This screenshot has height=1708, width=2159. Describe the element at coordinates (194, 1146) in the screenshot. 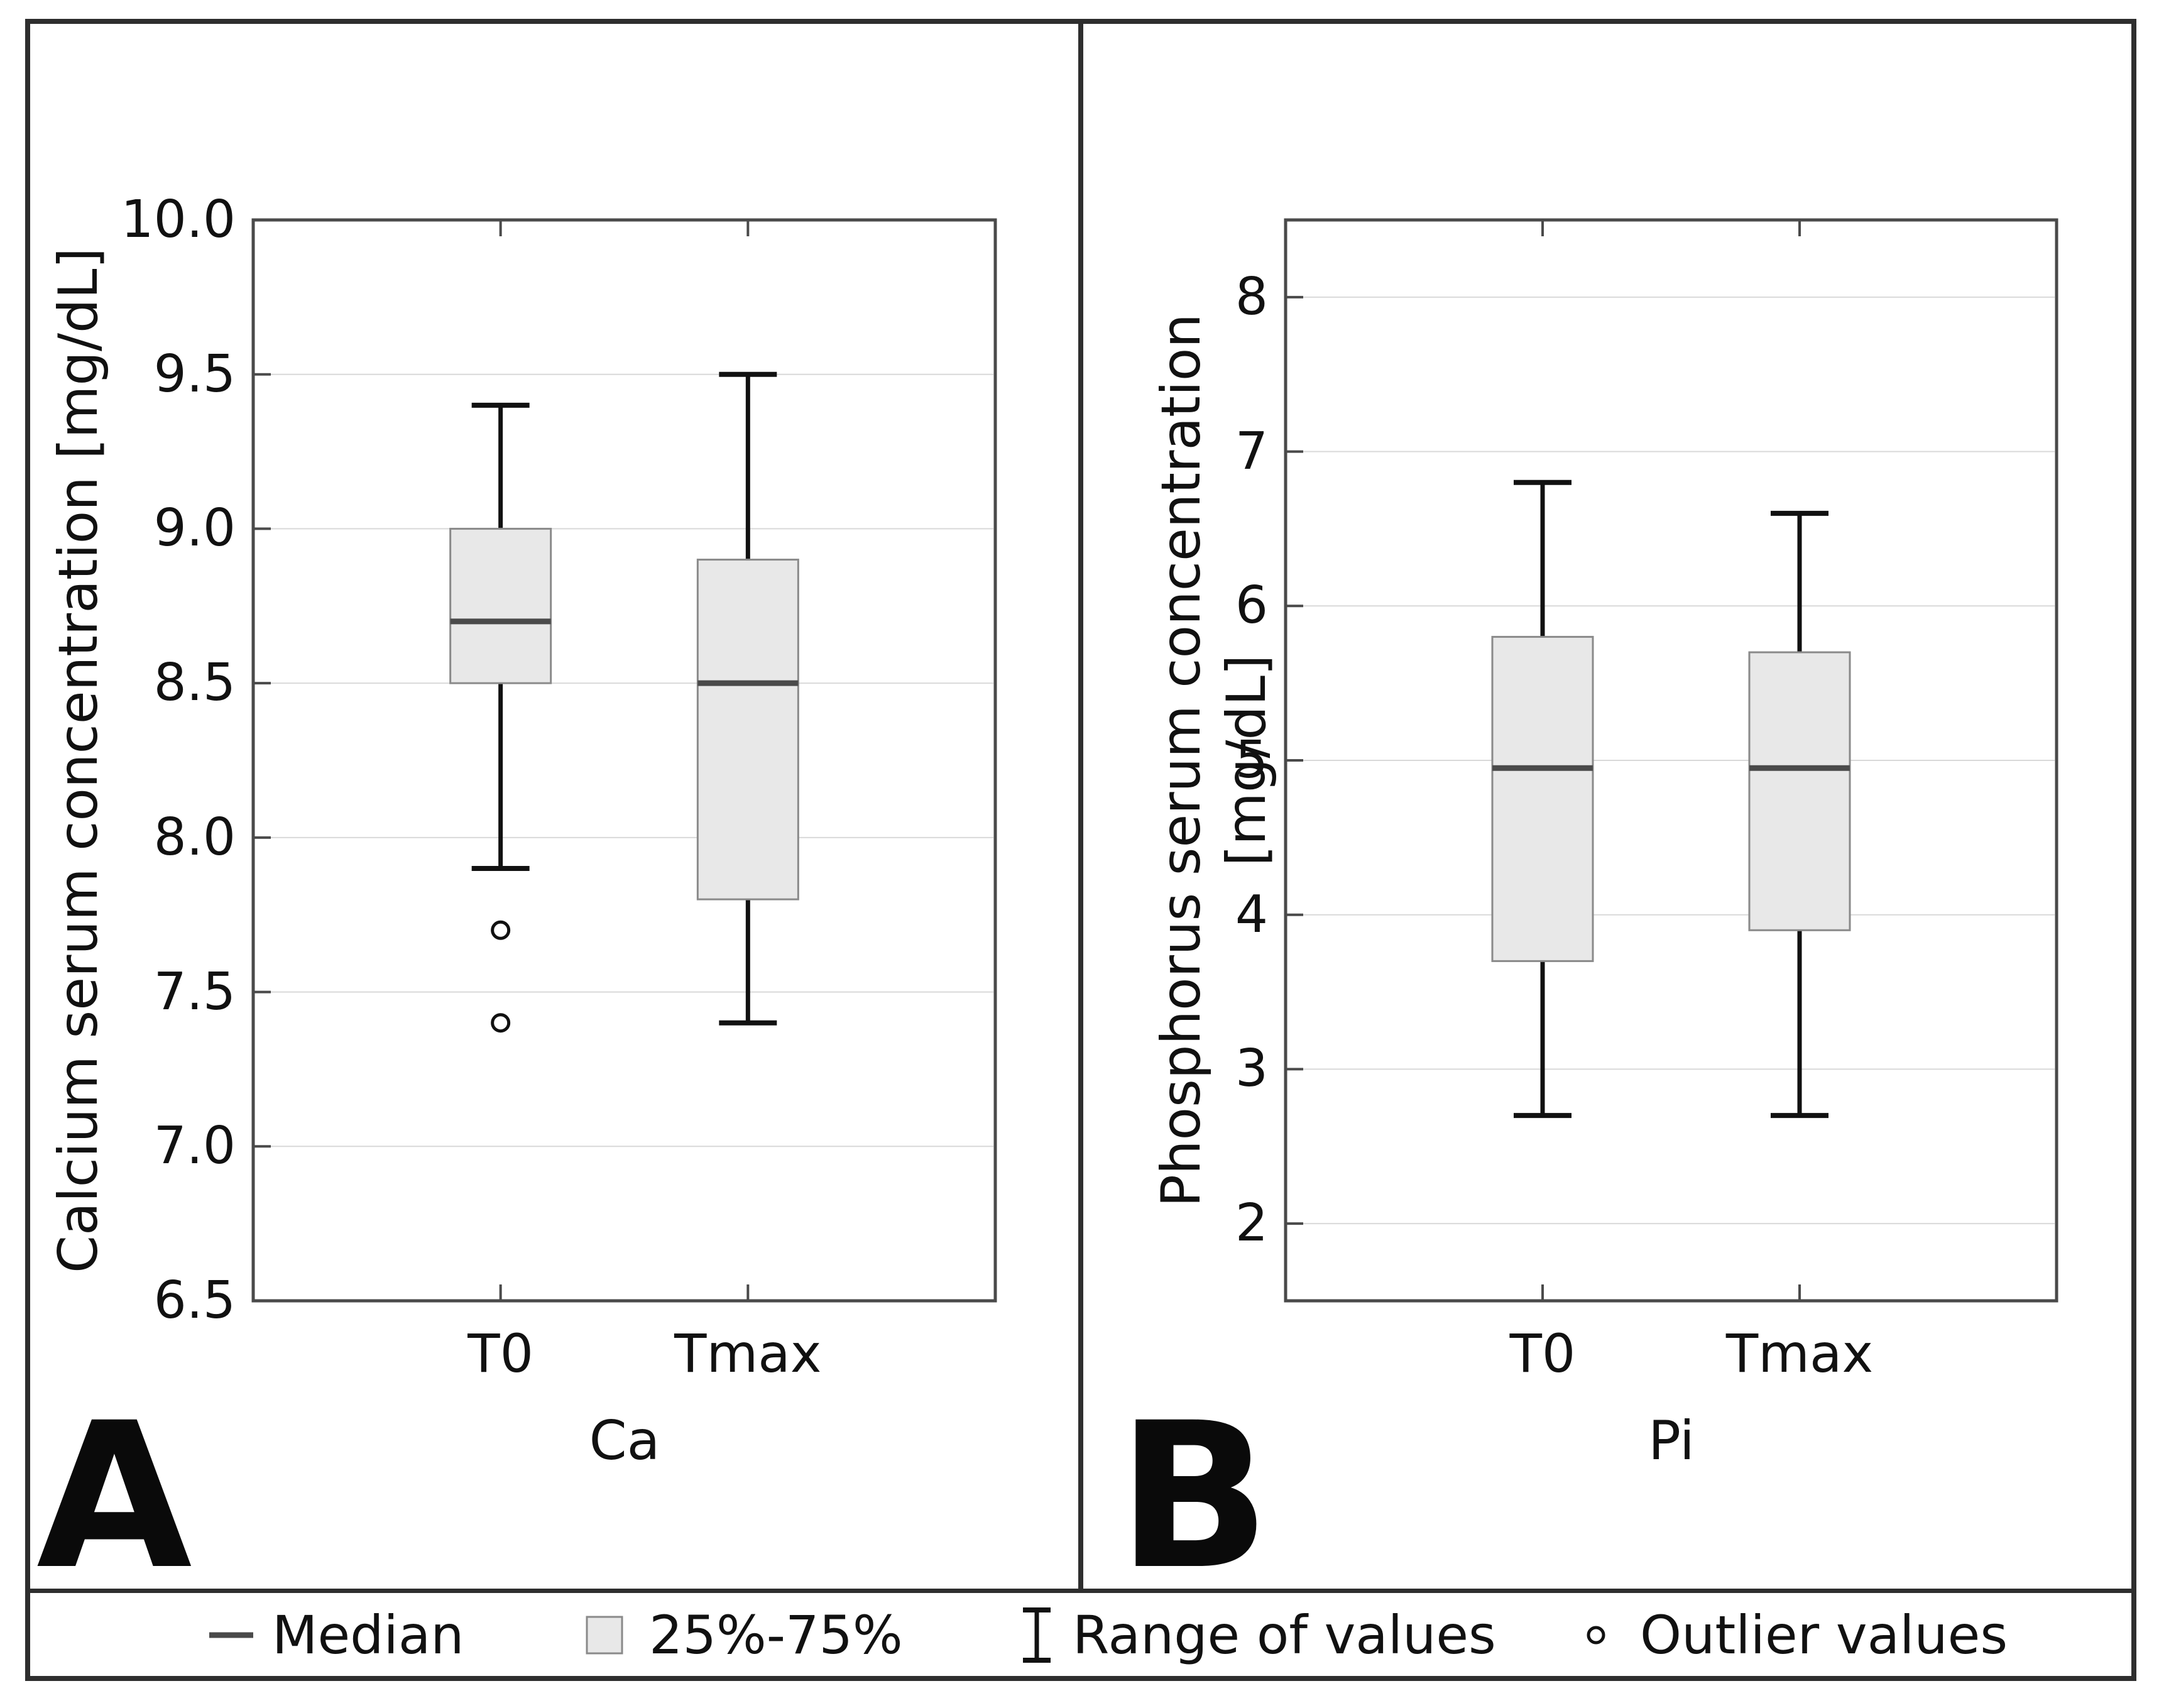

I see `y-tick-label: 7.0` at that location.